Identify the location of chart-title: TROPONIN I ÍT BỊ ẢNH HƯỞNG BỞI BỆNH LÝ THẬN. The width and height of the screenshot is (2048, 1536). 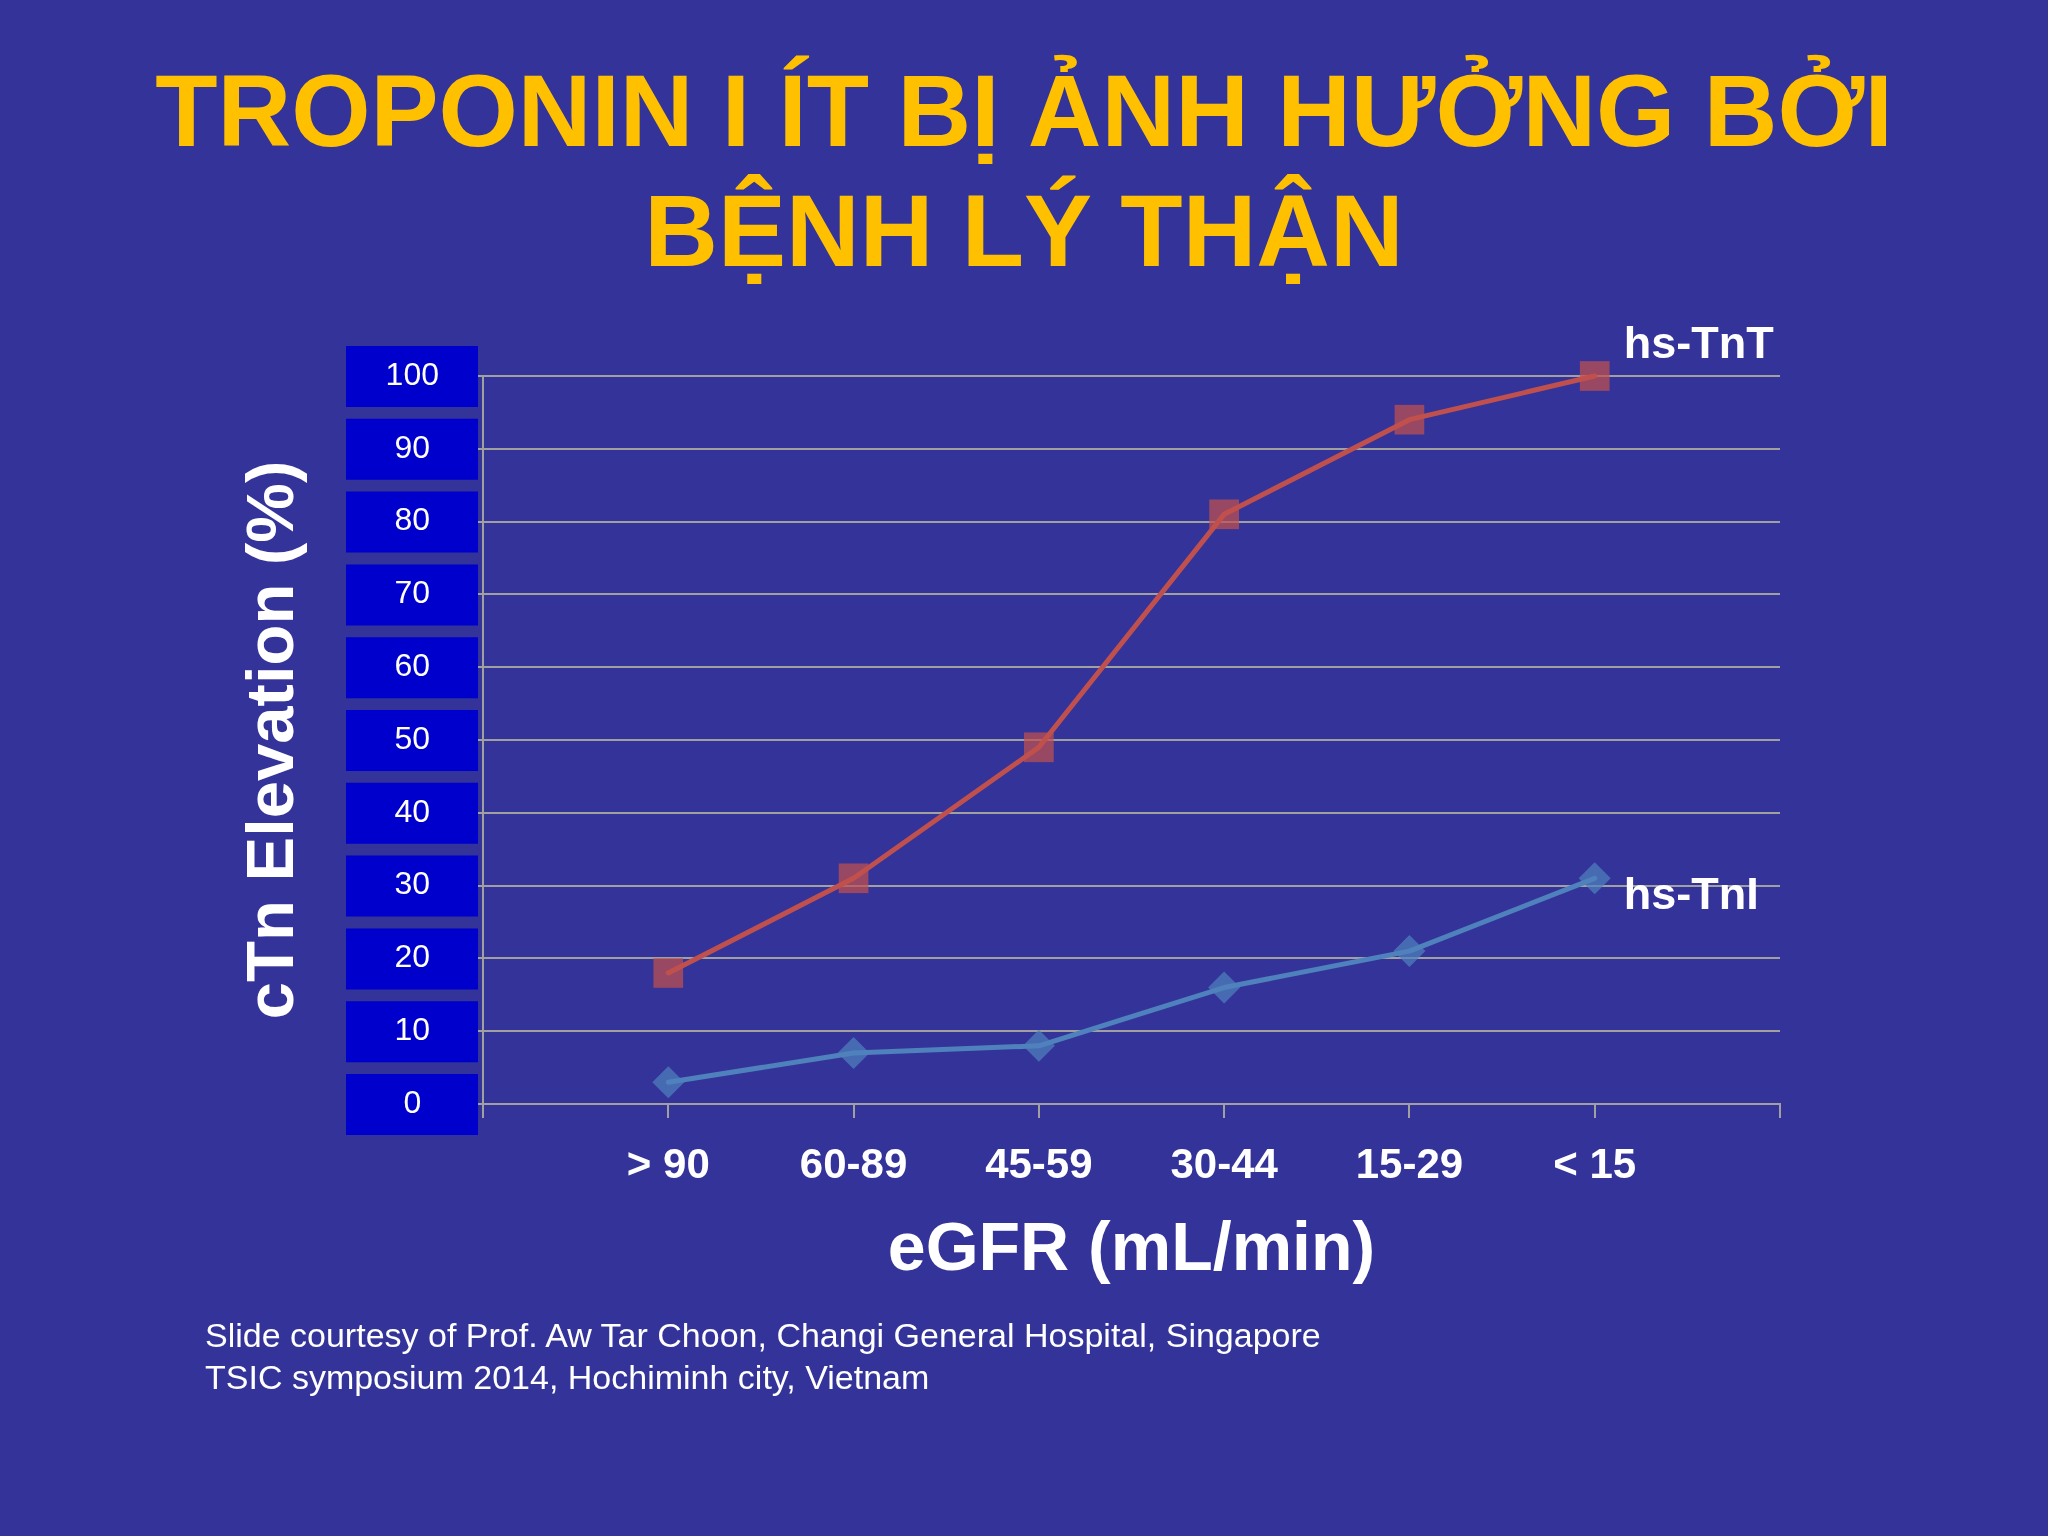
(1024, 171).